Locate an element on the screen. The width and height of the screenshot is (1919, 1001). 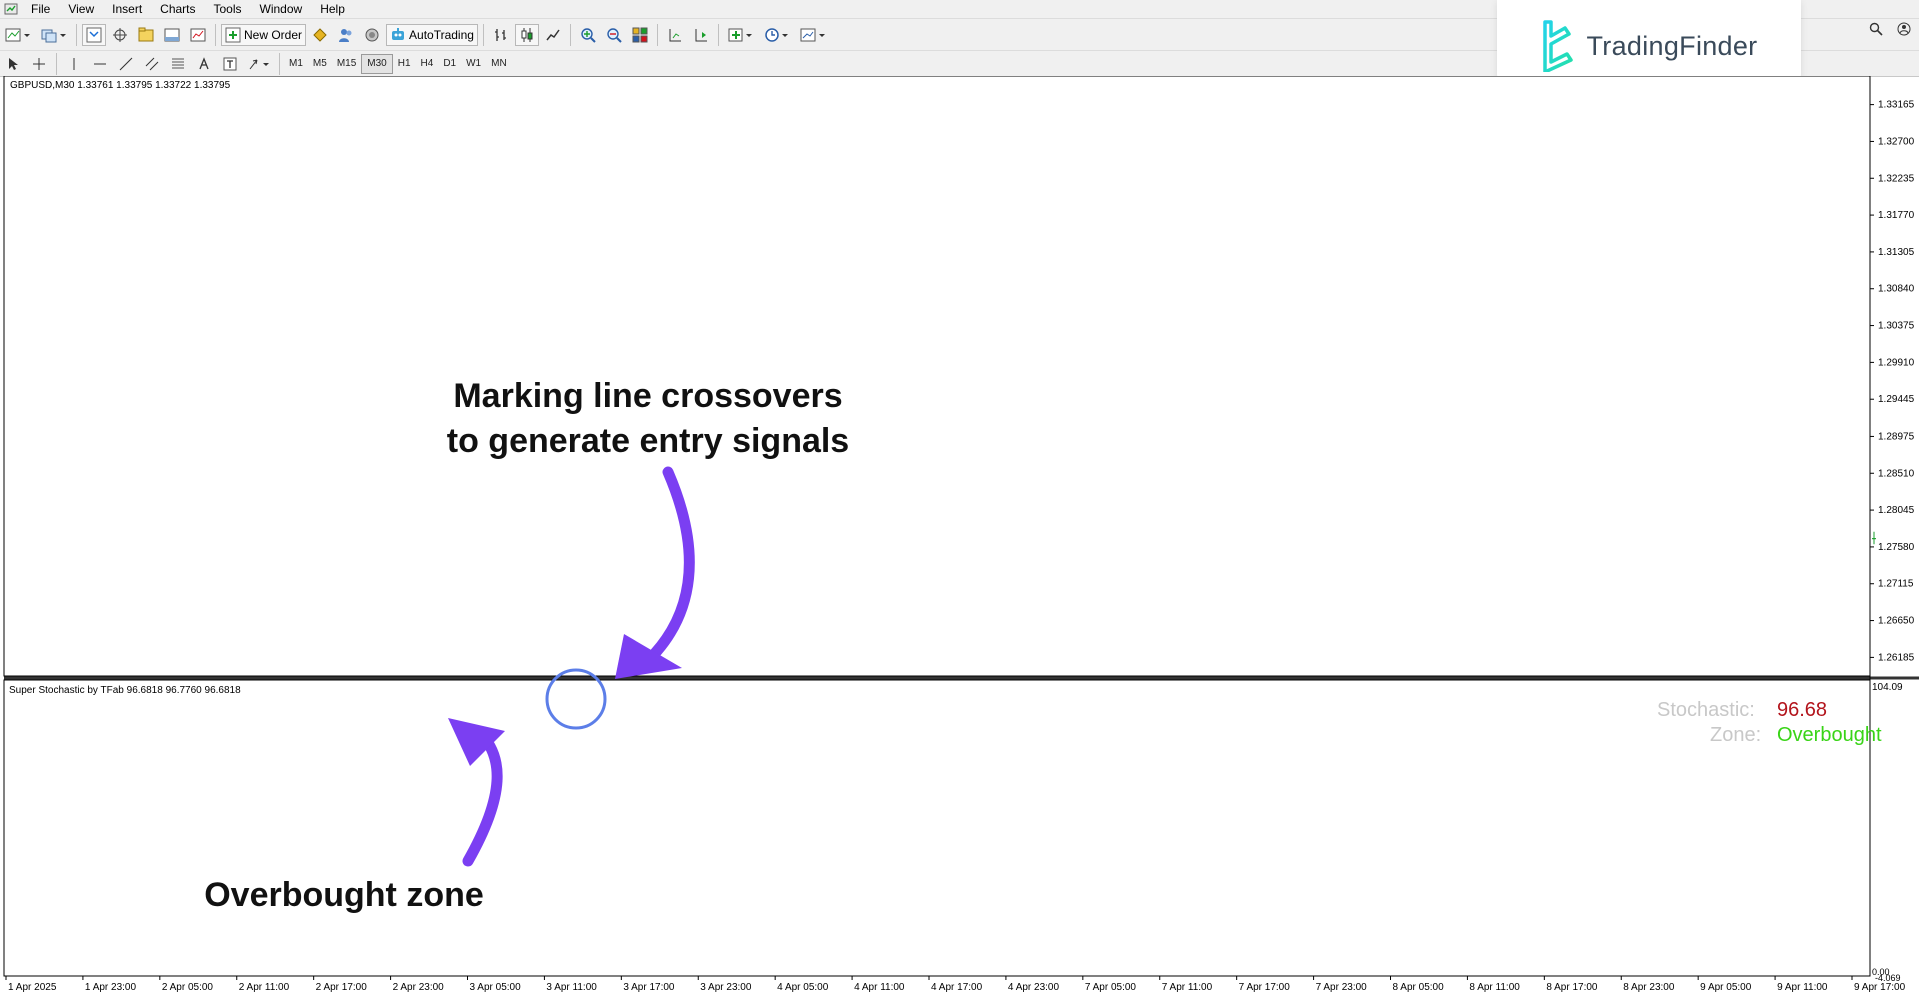
crosshair-button is located at coordinates (39, 64).